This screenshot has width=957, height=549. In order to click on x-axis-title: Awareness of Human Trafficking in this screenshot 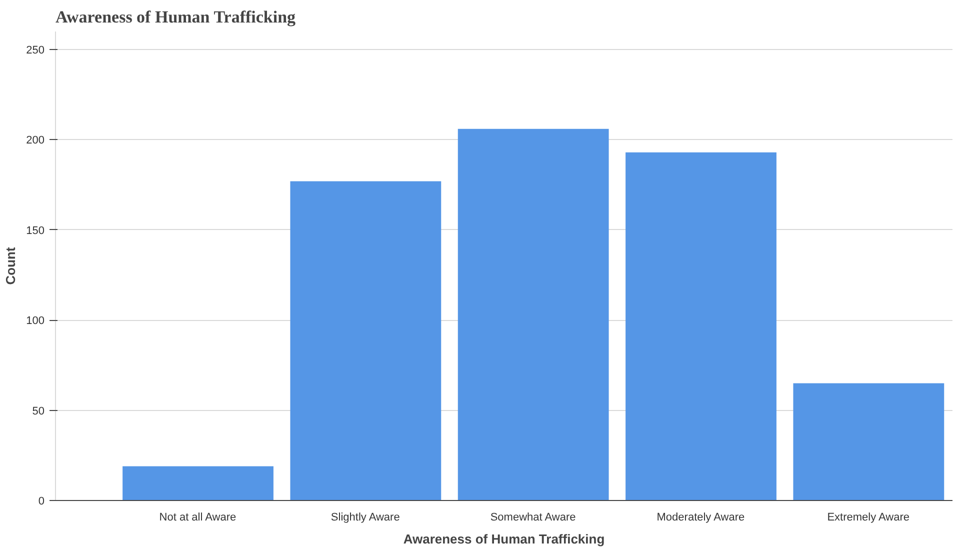, I will do `click(504, 539)`.